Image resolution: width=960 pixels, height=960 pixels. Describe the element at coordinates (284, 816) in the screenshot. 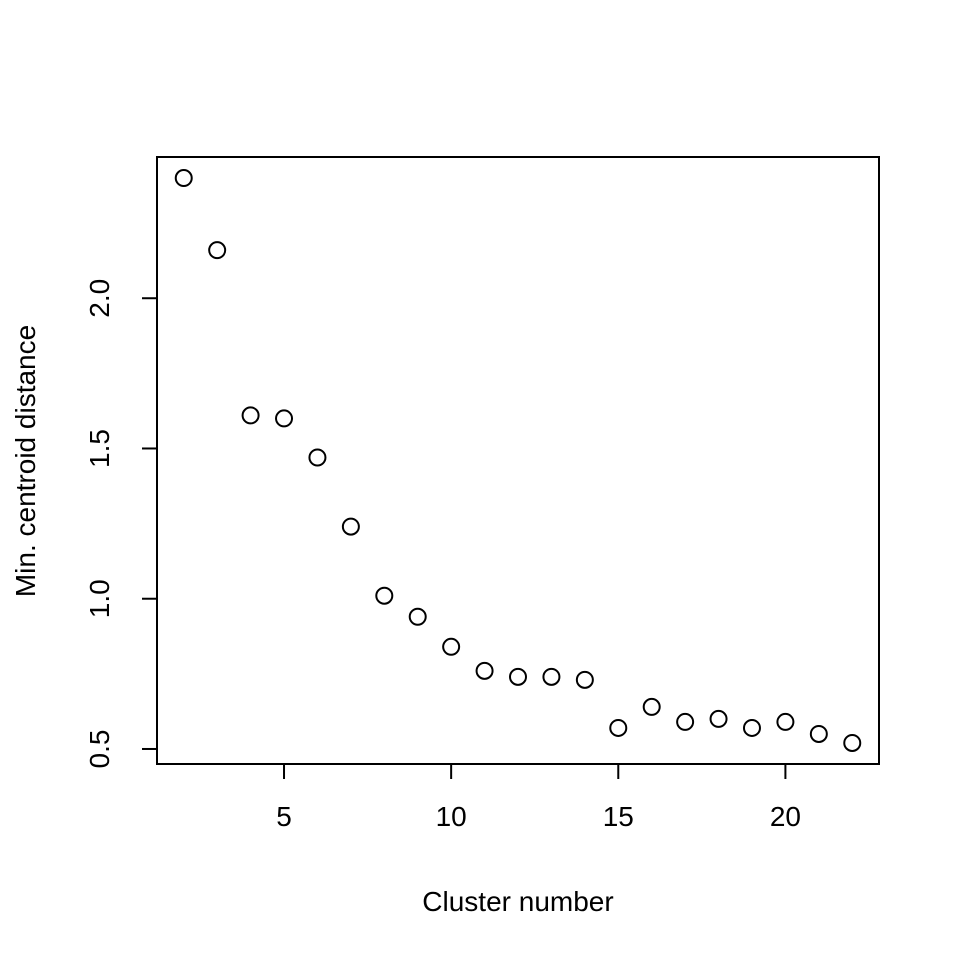

I see `x-tick-label: 5` at that location.